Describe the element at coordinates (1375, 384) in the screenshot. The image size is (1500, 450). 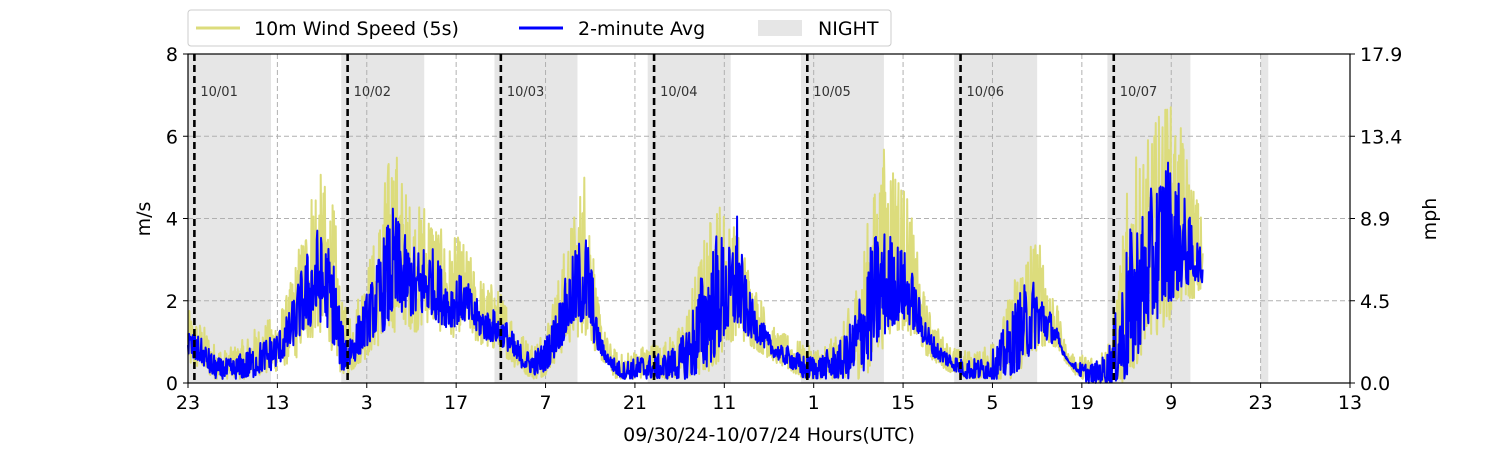
I see `y-tick-label-right: 0.0` at that location.